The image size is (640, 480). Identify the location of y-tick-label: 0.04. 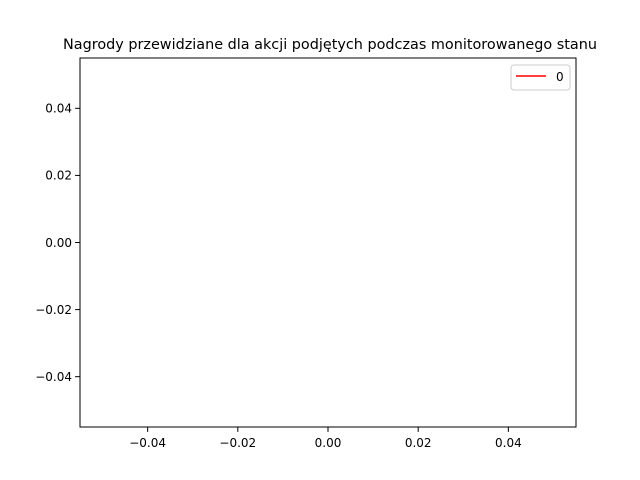
(58, 109).